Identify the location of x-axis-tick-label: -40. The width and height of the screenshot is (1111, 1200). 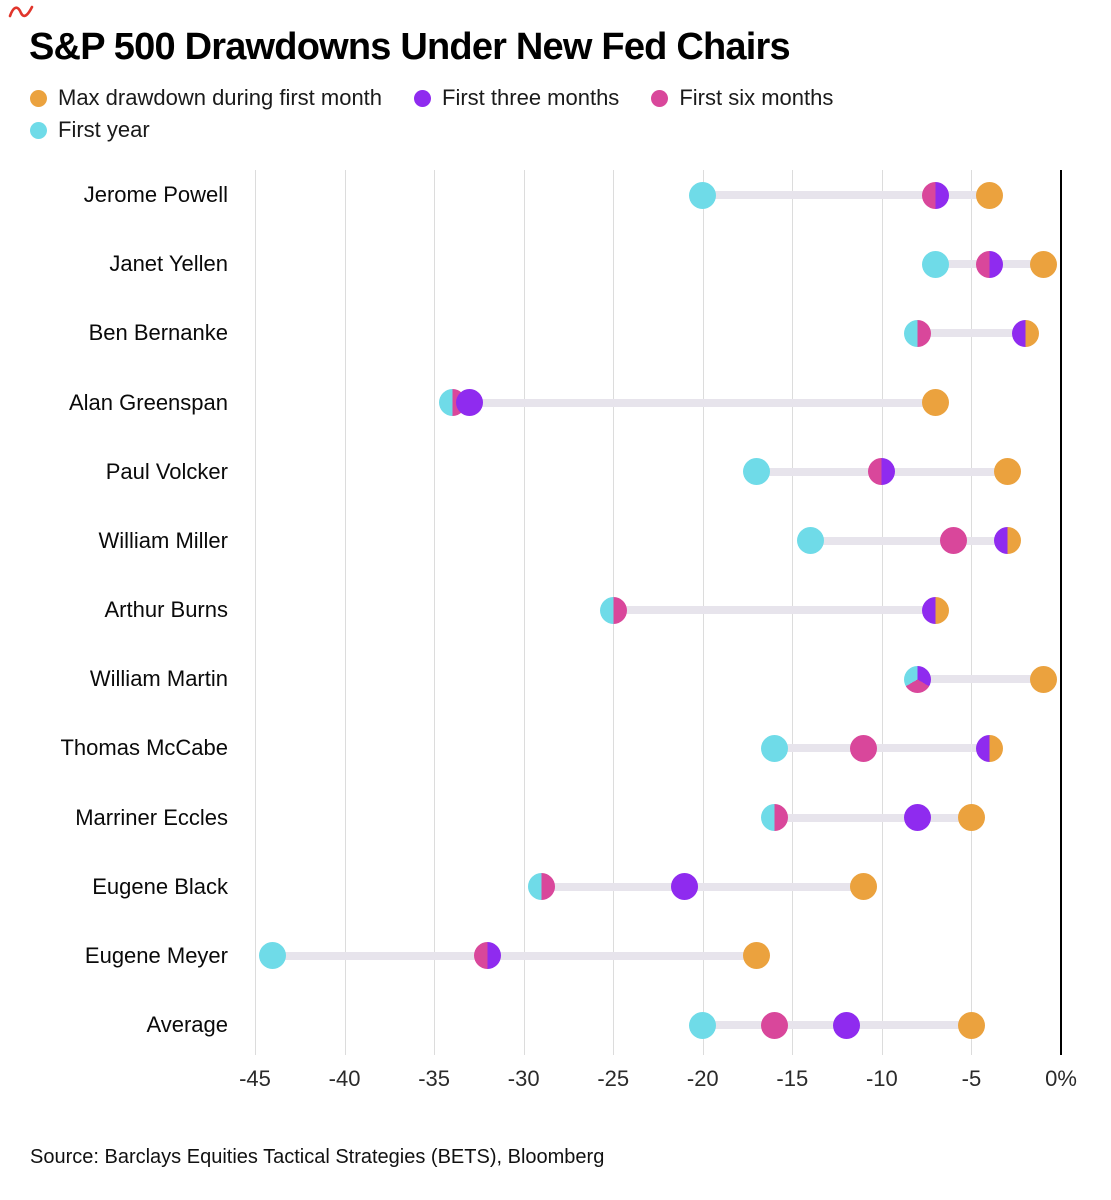
(344, 1078).